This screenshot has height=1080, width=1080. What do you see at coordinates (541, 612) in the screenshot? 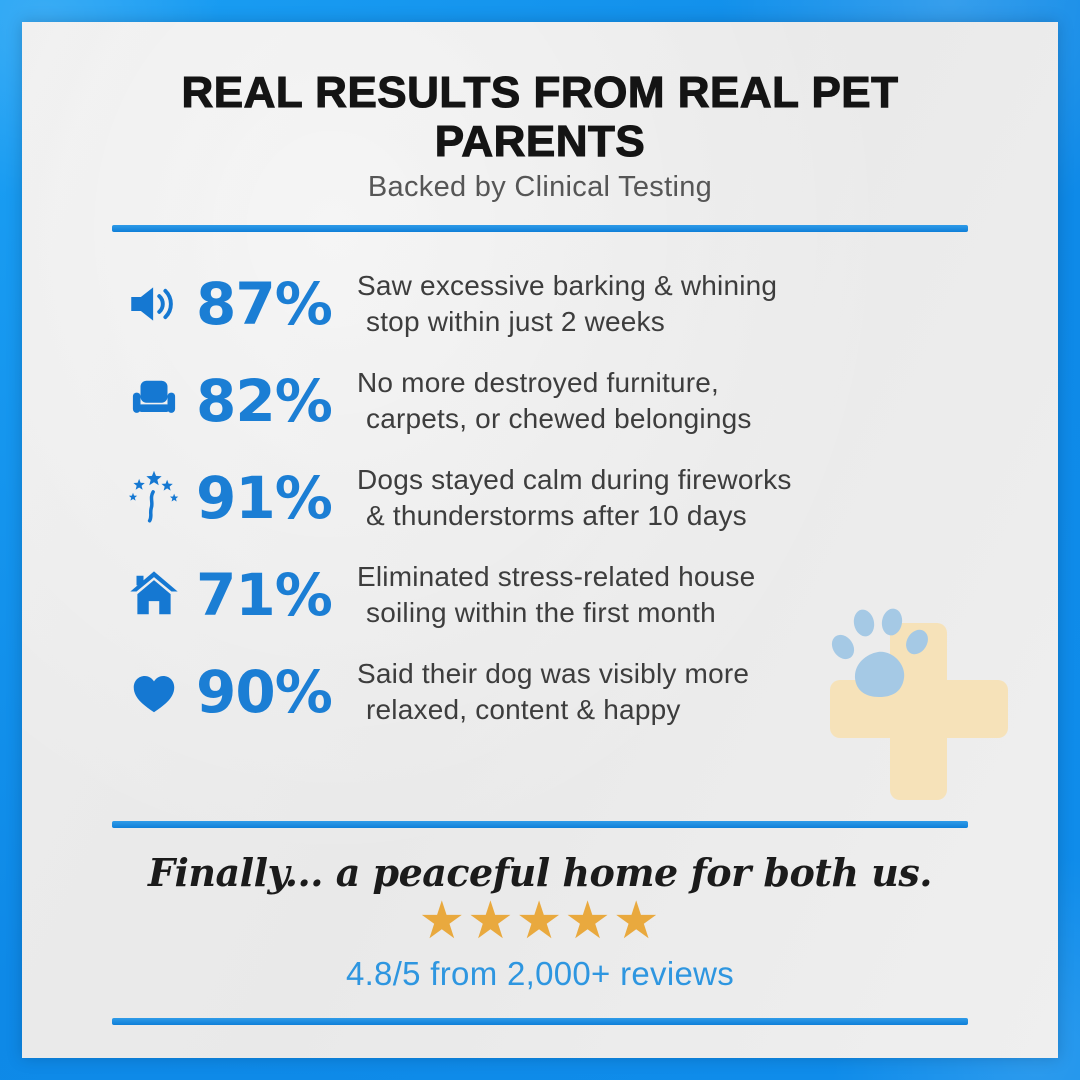
I see `stat-description-line2: soiling within the first month` at bounding box center [541, 612].